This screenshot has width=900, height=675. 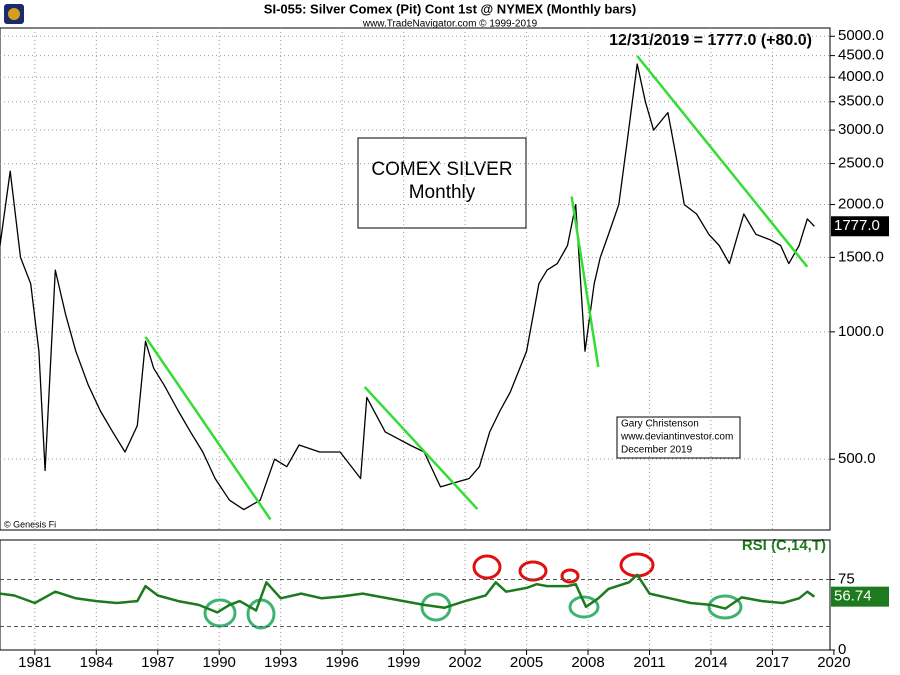 I want to click on y-tick-label: 5000.0, so click(x=861, y=35).